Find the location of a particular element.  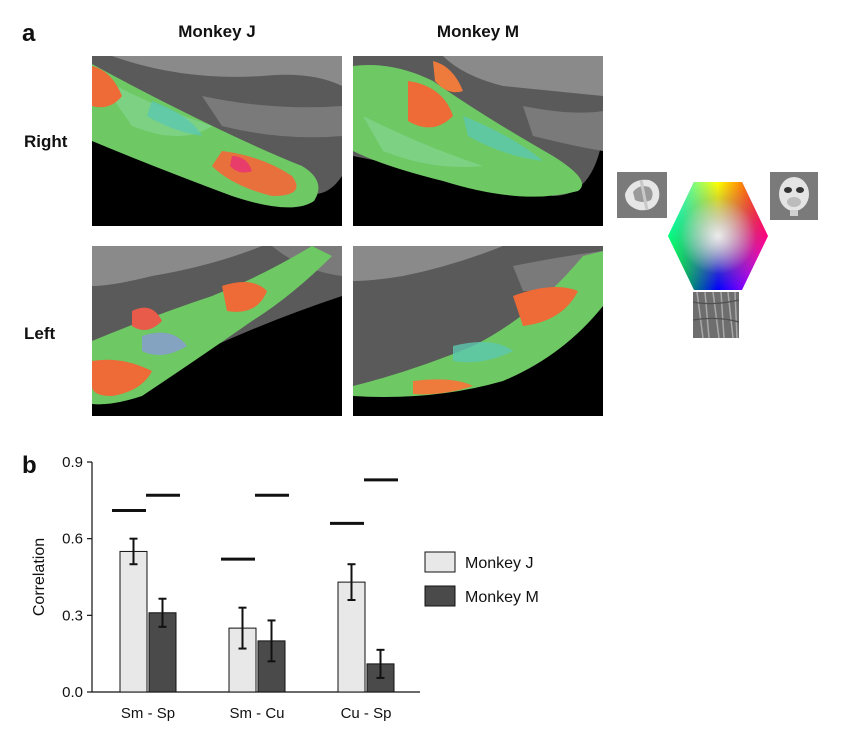

legend-label: Monkey M is located at coordinates (502, 597).